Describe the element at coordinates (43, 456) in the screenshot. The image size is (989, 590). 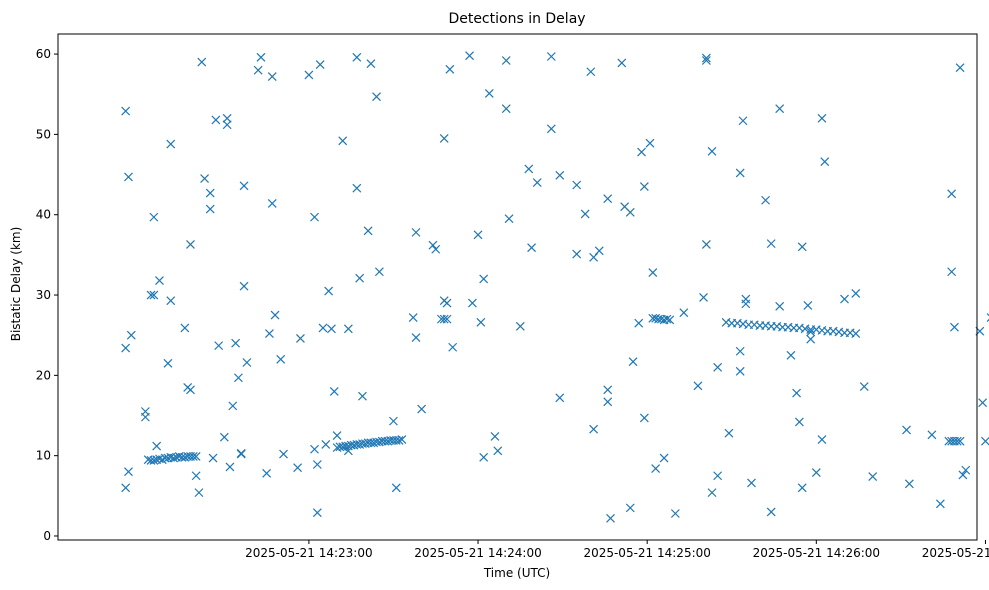
I see `y-tick-label: 10` at that location.